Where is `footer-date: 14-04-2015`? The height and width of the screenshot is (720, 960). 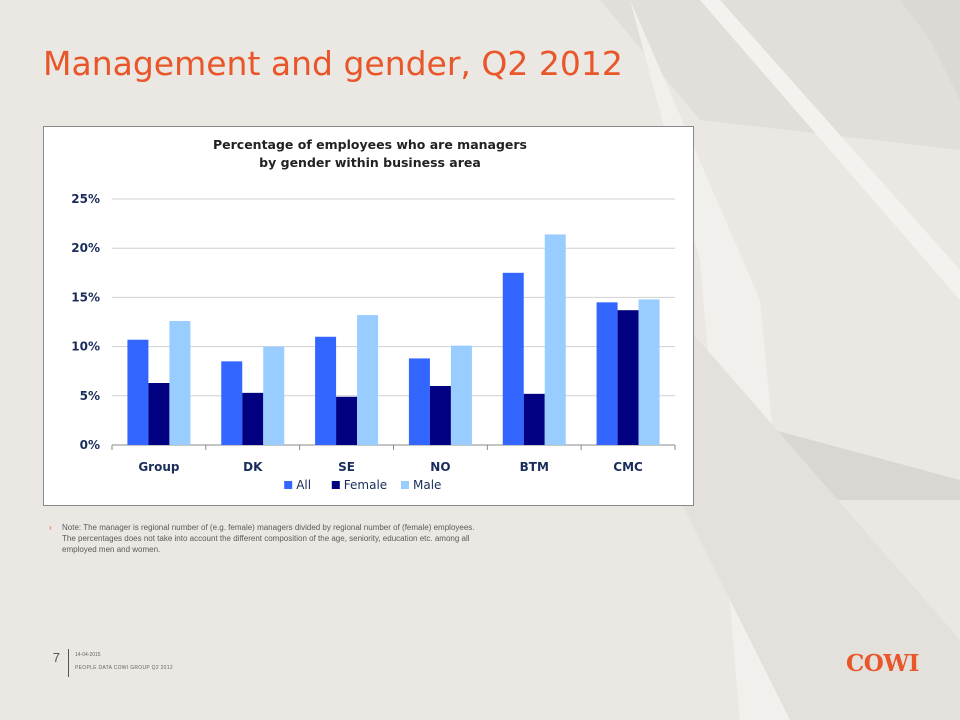 footer-date: 14-04-2015 is located at coordinates (88, 655).